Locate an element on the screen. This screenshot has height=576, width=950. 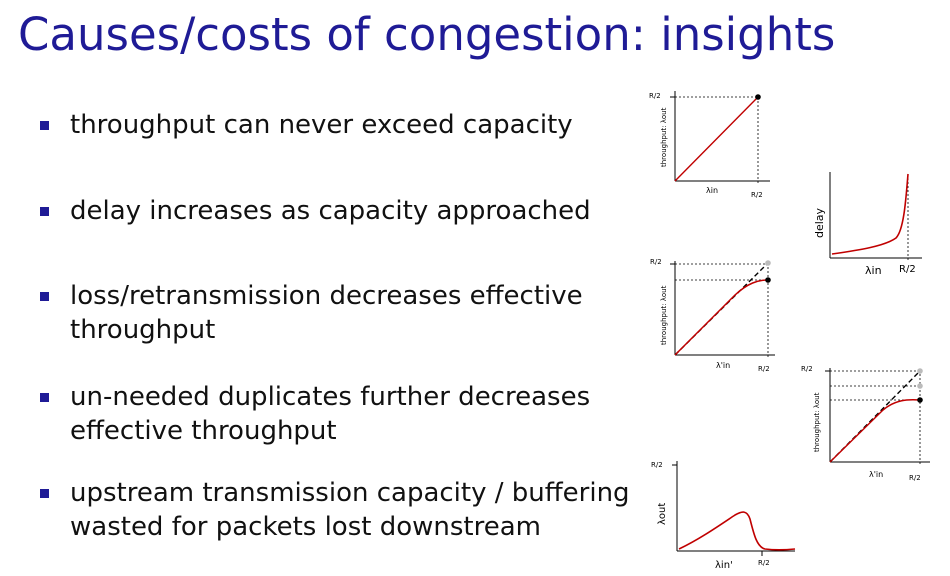
upstream-waste-chart: R/2 R/2 λin' λout is located at coordinates (723, 516).